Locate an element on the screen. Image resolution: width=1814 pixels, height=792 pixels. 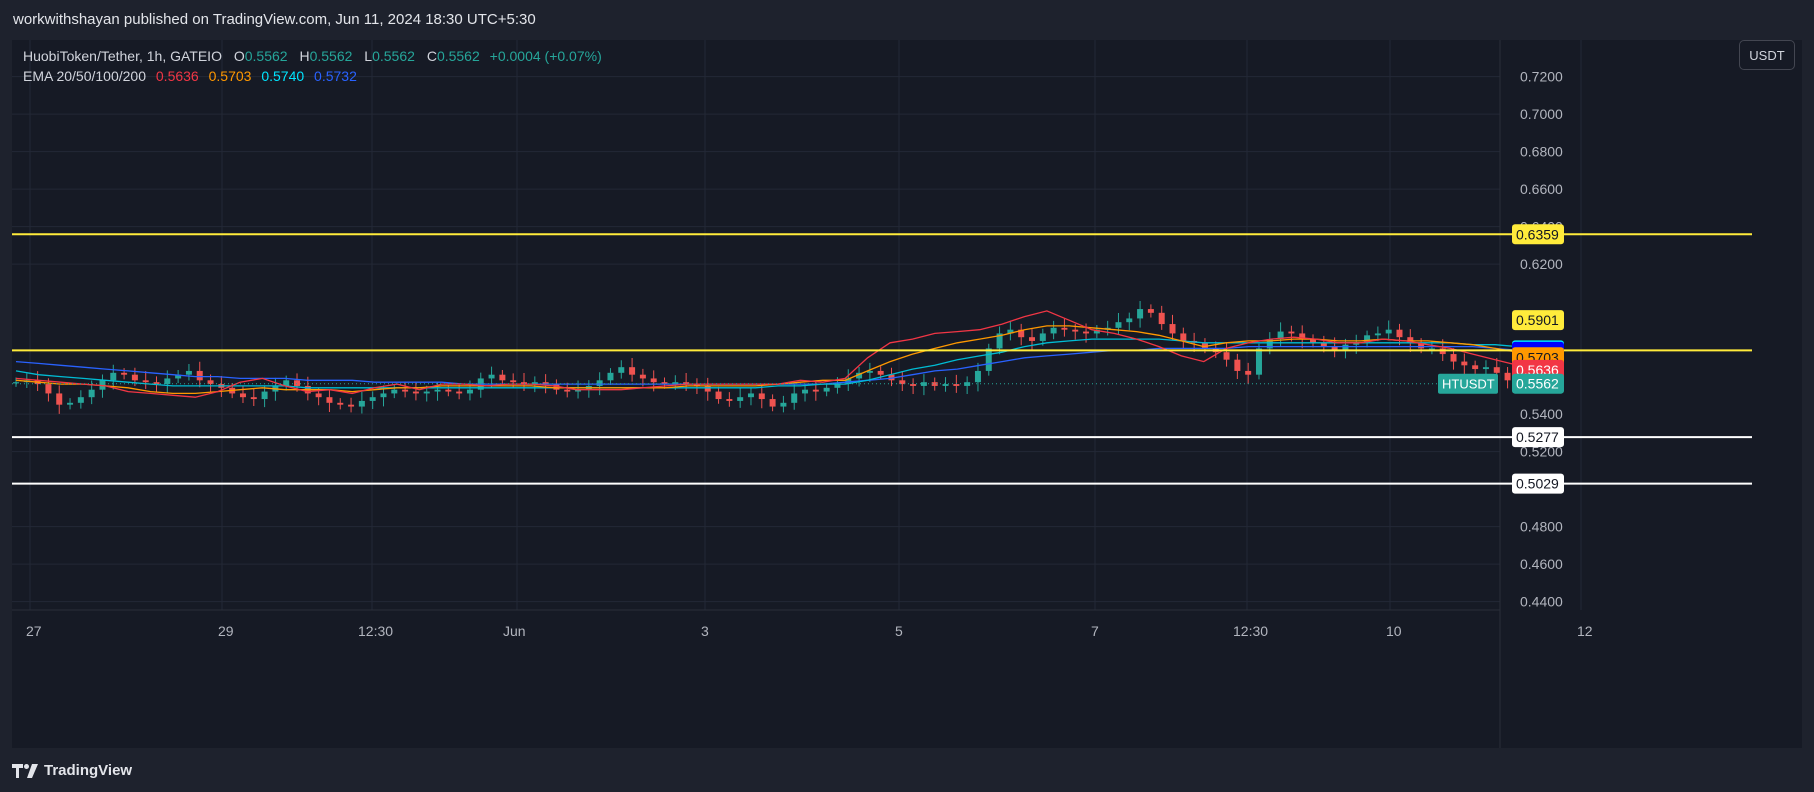
time-tick-label: 5 is located at coordinates (899, 631).